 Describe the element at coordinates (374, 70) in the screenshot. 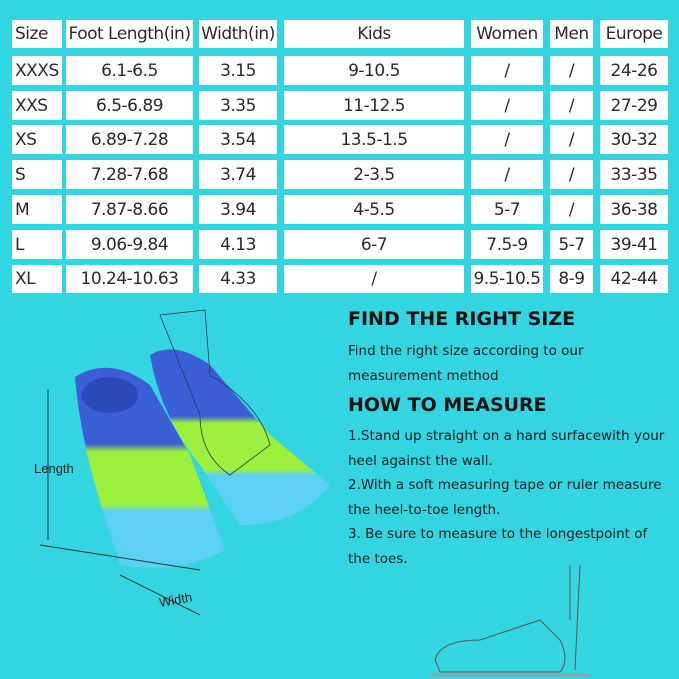

I see `table-cell: 9-10.5` at that location.